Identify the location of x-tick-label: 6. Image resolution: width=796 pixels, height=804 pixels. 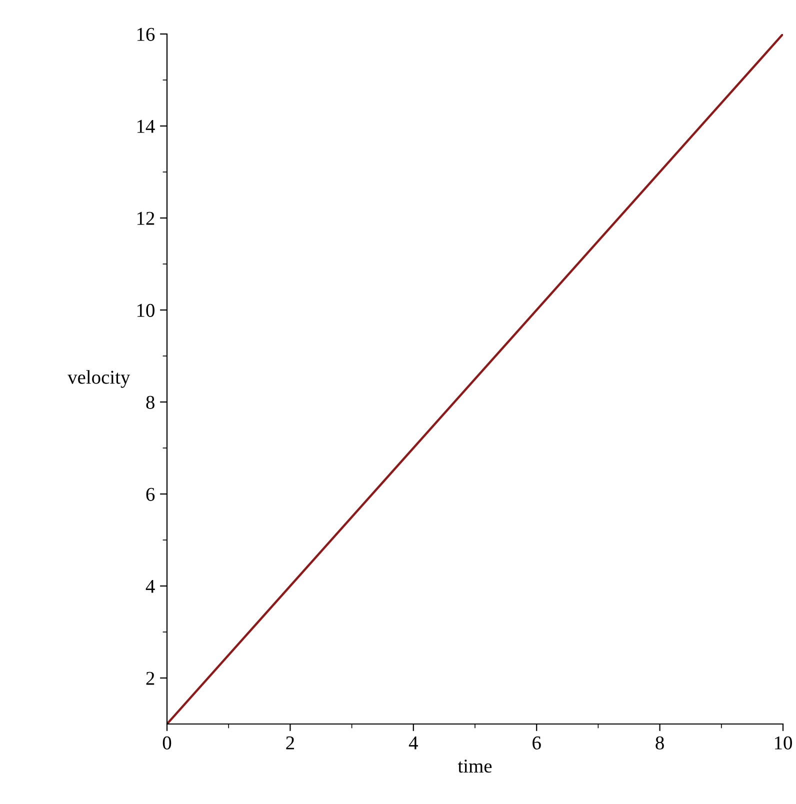
(536, 743).